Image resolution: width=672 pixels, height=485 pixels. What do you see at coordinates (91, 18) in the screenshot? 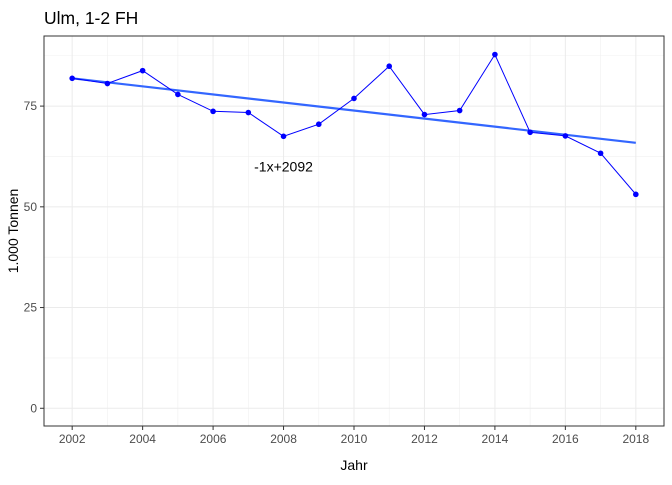
I see `chart-title: Ulm, 1-2 FH` at bounding box center [91, 18].